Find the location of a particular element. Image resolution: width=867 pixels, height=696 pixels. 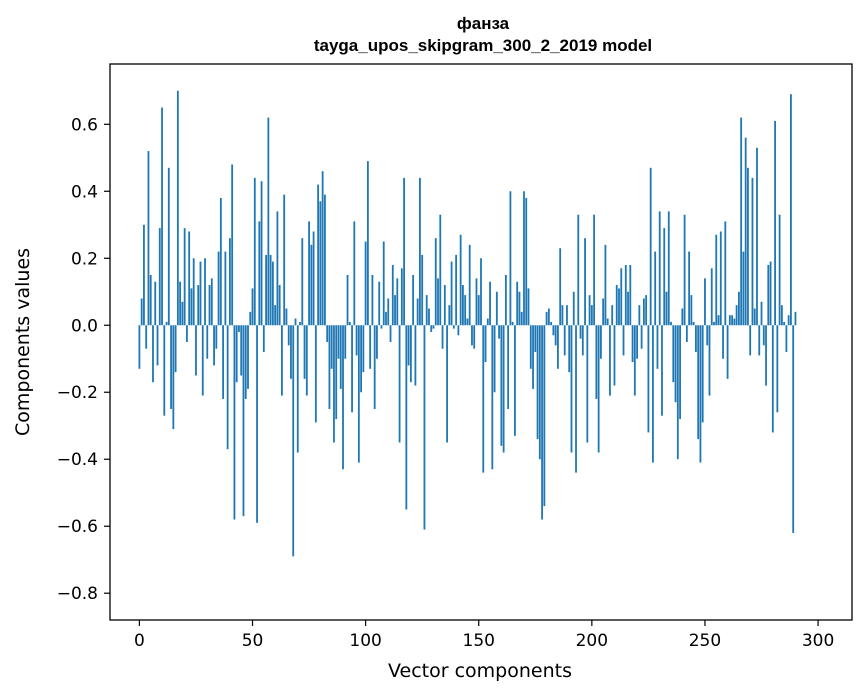

x-axis-label: Vector components is located at coordinates (480, 671).